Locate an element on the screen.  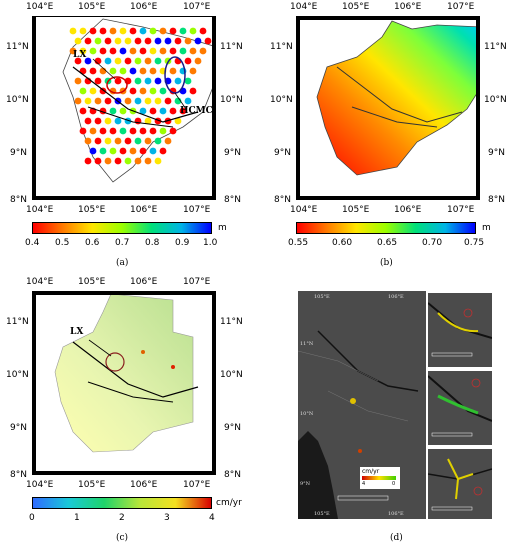
bottom-border-bar is located at coordinates (388, 198).